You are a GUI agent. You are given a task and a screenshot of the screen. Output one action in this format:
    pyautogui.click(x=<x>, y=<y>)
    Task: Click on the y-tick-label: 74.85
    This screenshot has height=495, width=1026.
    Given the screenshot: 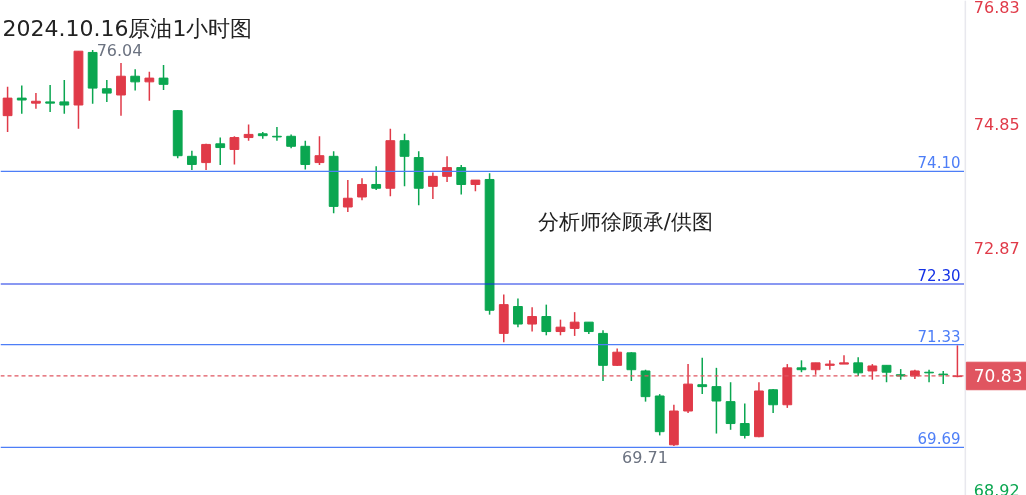 What is the action you would take?
    pyautogui.click(x=996, y=125)
    